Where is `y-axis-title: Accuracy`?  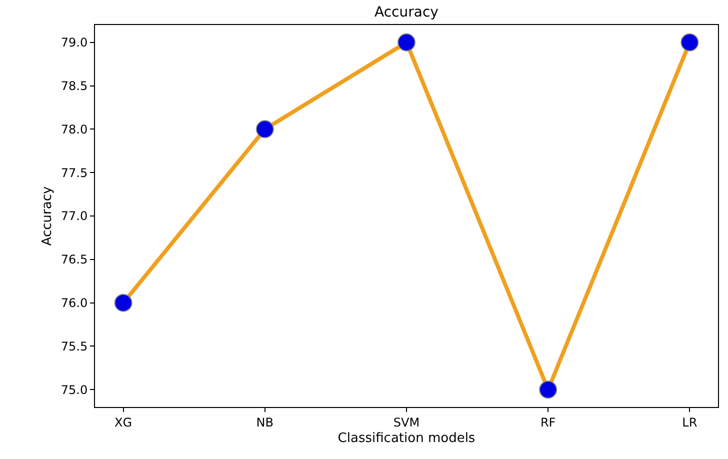
y-axis-title: Accuracy is located at coordinates (47, 216).